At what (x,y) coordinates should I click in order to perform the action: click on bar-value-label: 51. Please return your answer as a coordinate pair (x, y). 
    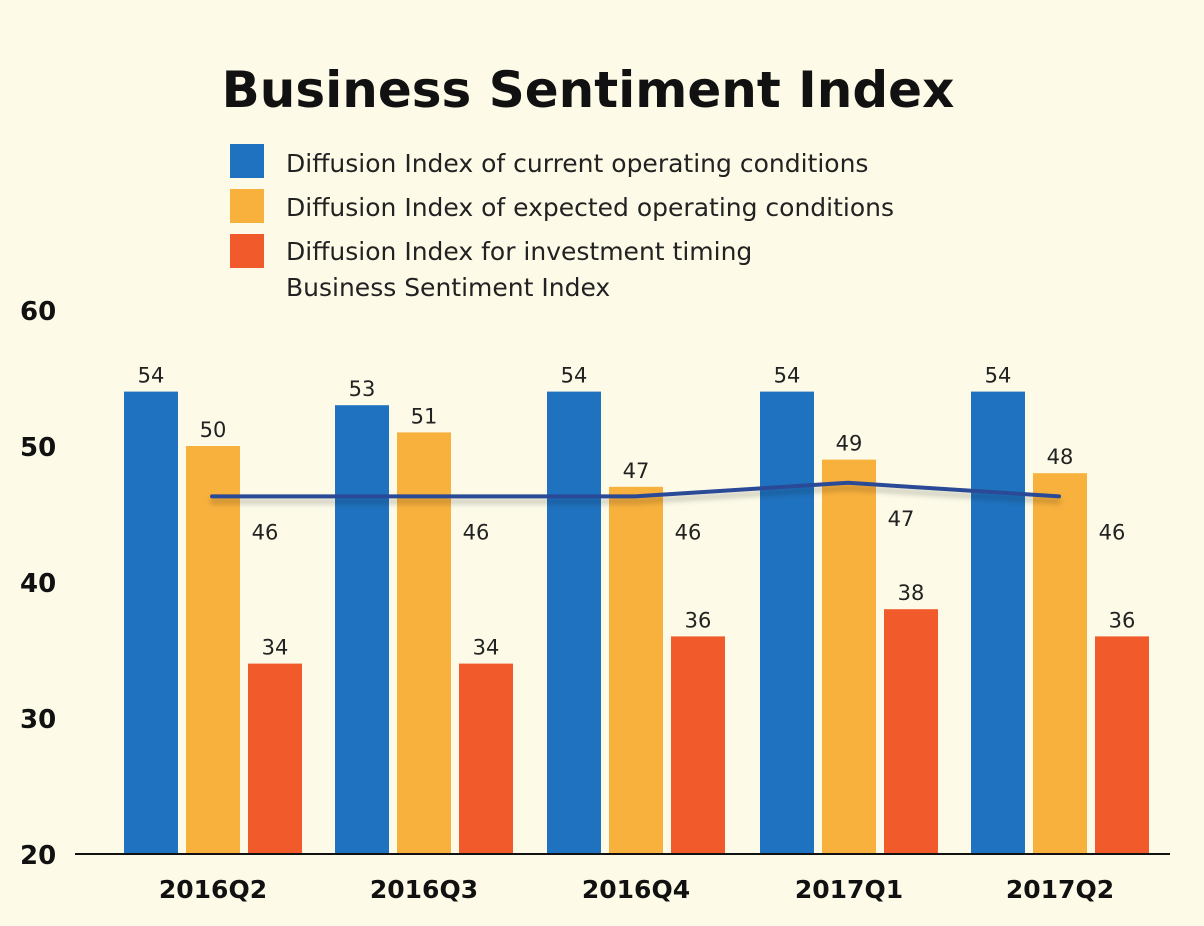
    Looking at the image, I should click on (424, 416).